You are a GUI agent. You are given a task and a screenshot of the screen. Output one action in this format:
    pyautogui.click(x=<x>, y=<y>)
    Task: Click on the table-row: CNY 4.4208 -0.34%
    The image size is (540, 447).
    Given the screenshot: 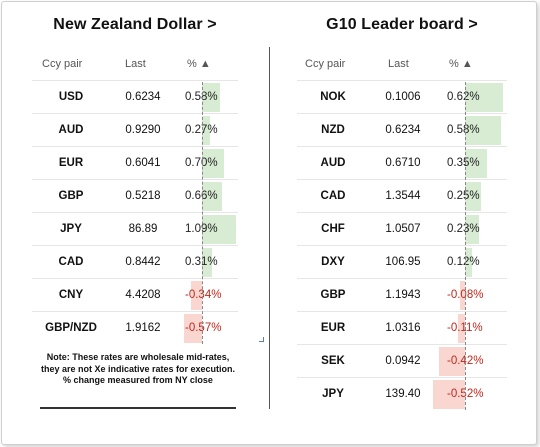 What is the action you would take?
    pyautogui.click(x=135, y=294)
    